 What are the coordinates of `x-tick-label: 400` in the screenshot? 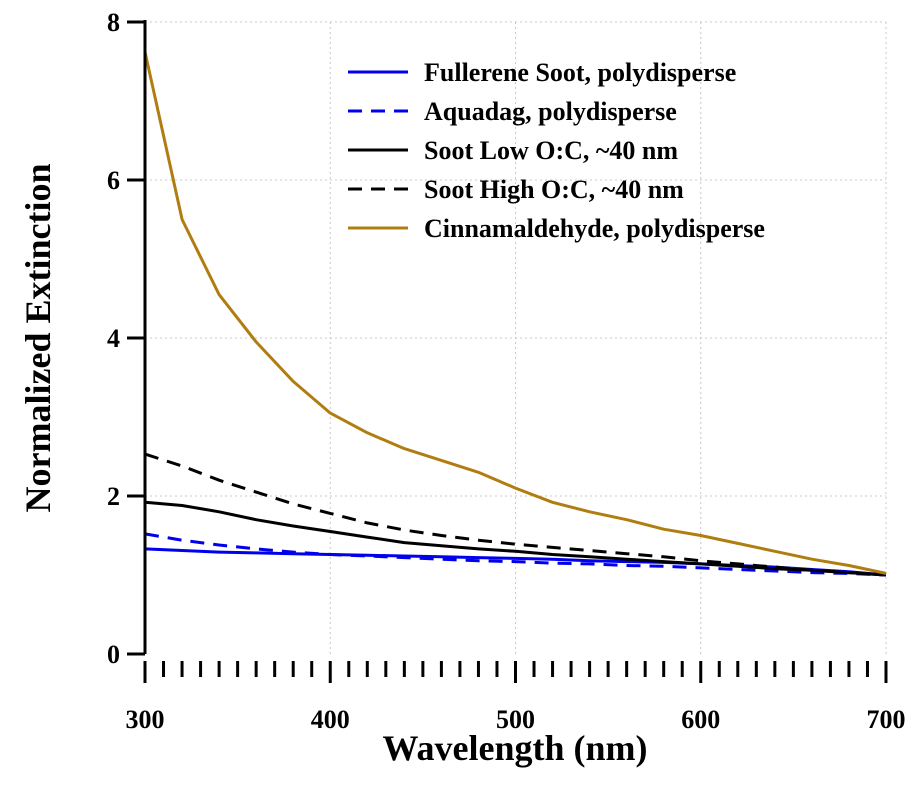 It's located at (330, 719).